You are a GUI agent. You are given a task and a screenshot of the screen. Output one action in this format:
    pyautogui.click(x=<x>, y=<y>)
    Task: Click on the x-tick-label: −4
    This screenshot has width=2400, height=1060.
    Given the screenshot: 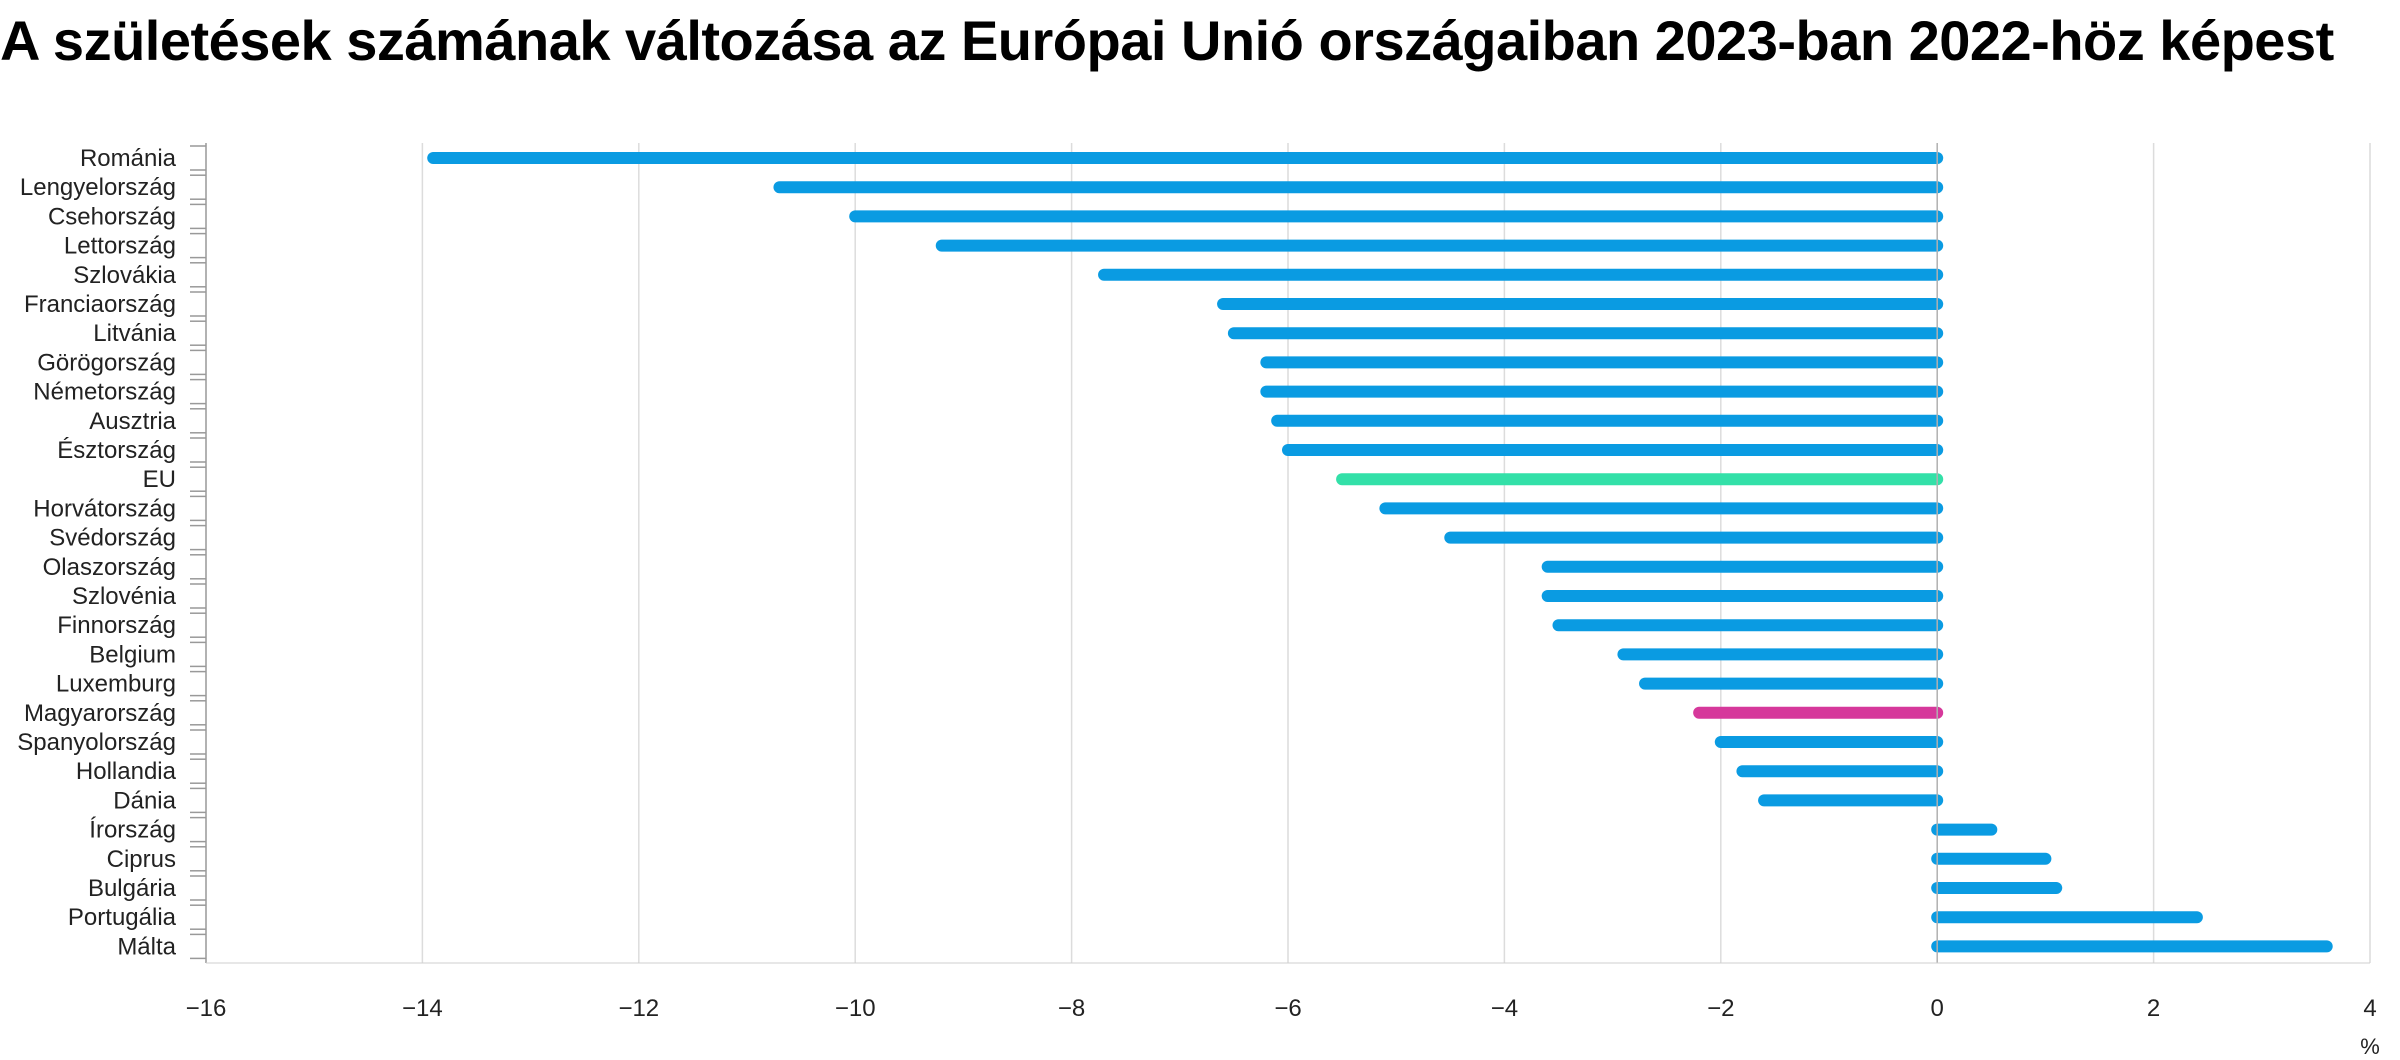 What is the action you would take?
    pyautogui.click(x=1504, y=1008)
    